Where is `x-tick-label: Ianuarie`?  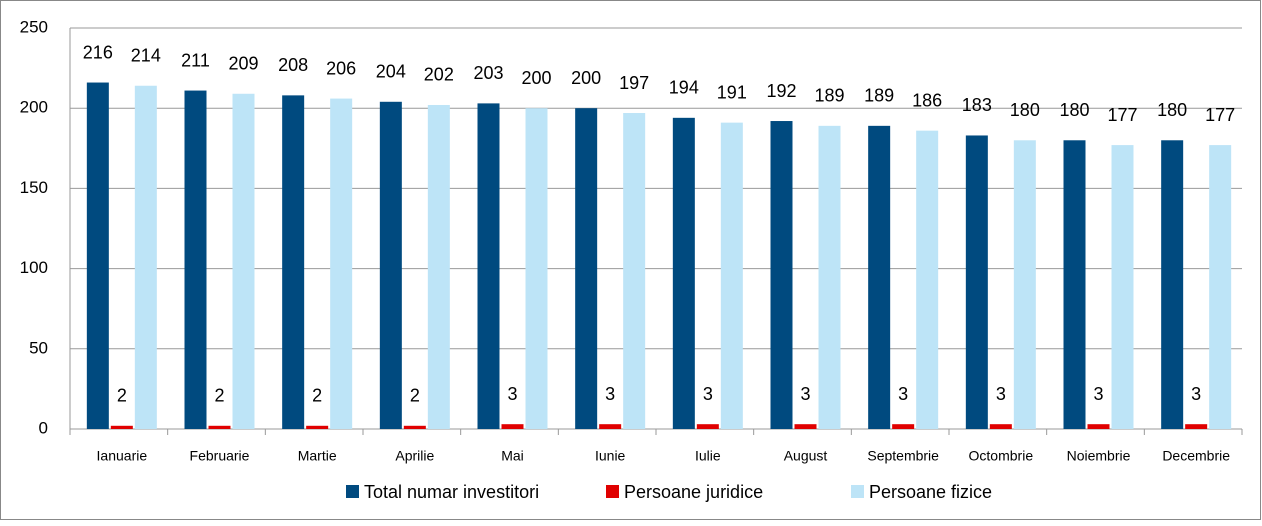 x-tick-label: Ianuarie is located at coordinates (122, 456).